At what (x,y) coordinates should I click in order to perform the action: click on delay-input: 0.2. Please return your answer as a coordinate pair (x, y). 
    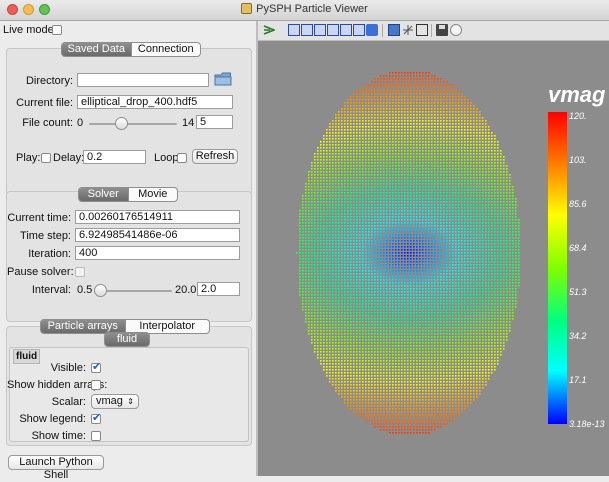
    Looking at the image, I should click on (114, 157).